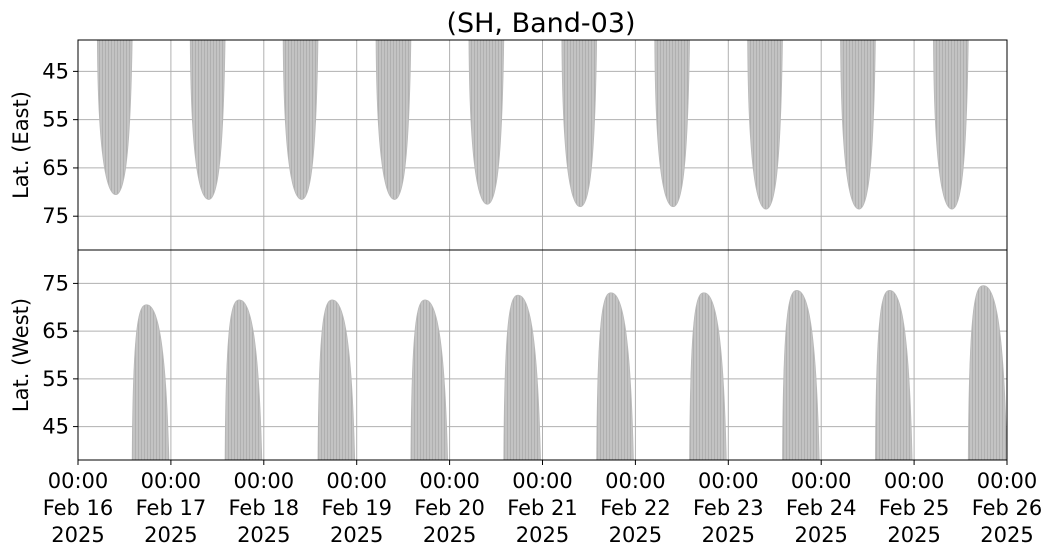 This screenshot has height=556, width=1054. What do you see at coordinates (1007, 508) in the screenshot?
I see `x-tick-label: Feb 26` at bounding box center [1007, 508].